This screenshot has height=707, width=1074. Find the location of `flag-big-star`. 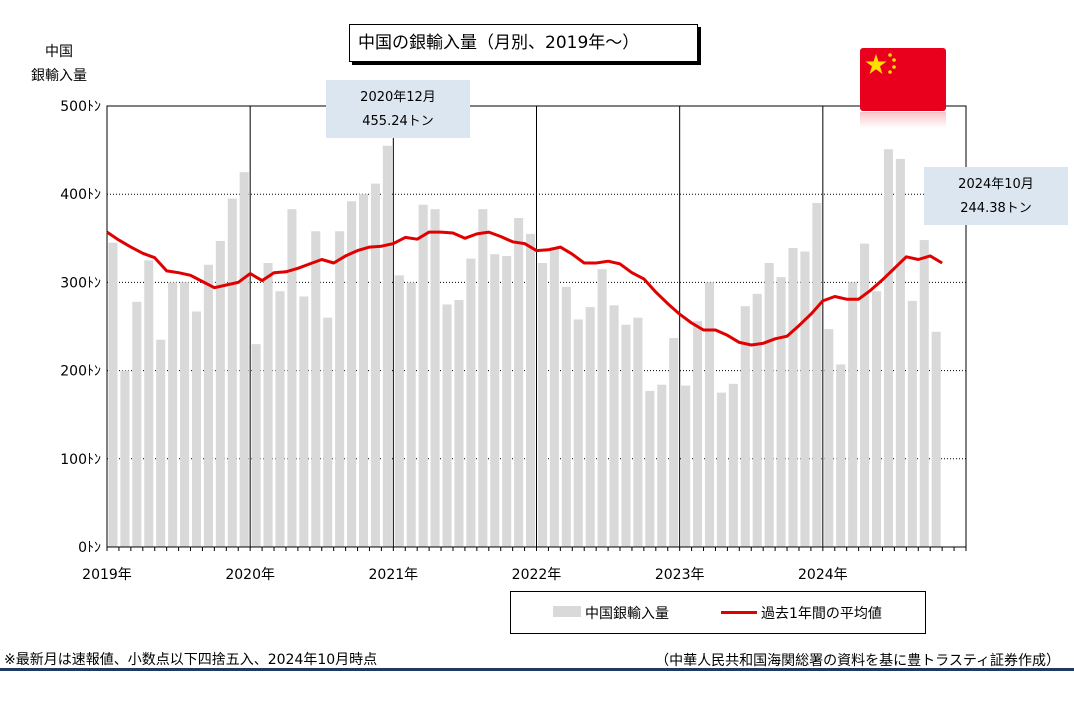

flag-big-star is located at coordinates (876, 64).